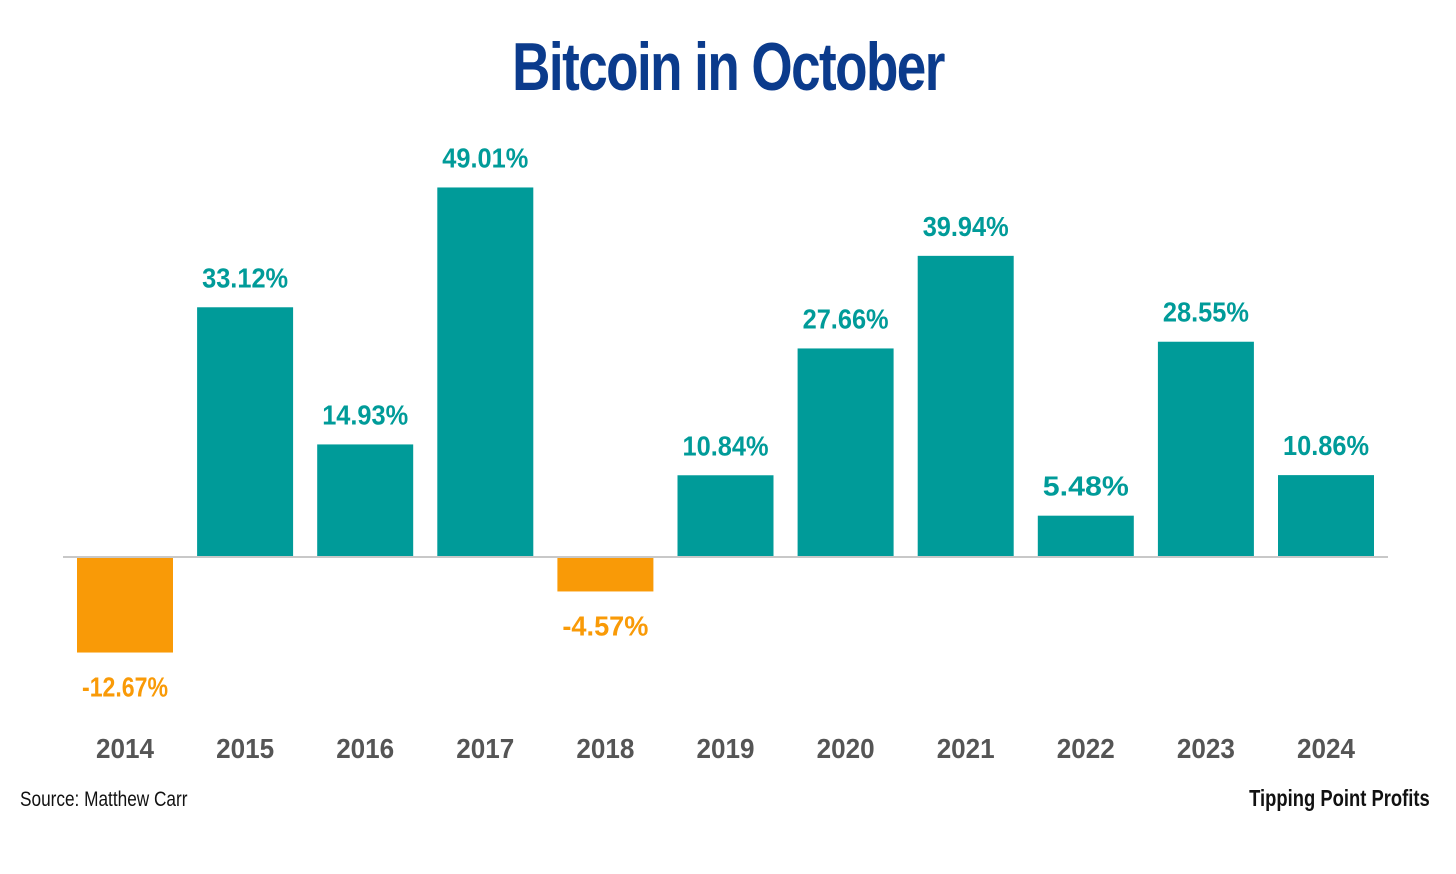 Image resolution: width=1456 pixels, height=874 pixels. I want to click on value-label-2019: 10.84%, so click(726, 445).